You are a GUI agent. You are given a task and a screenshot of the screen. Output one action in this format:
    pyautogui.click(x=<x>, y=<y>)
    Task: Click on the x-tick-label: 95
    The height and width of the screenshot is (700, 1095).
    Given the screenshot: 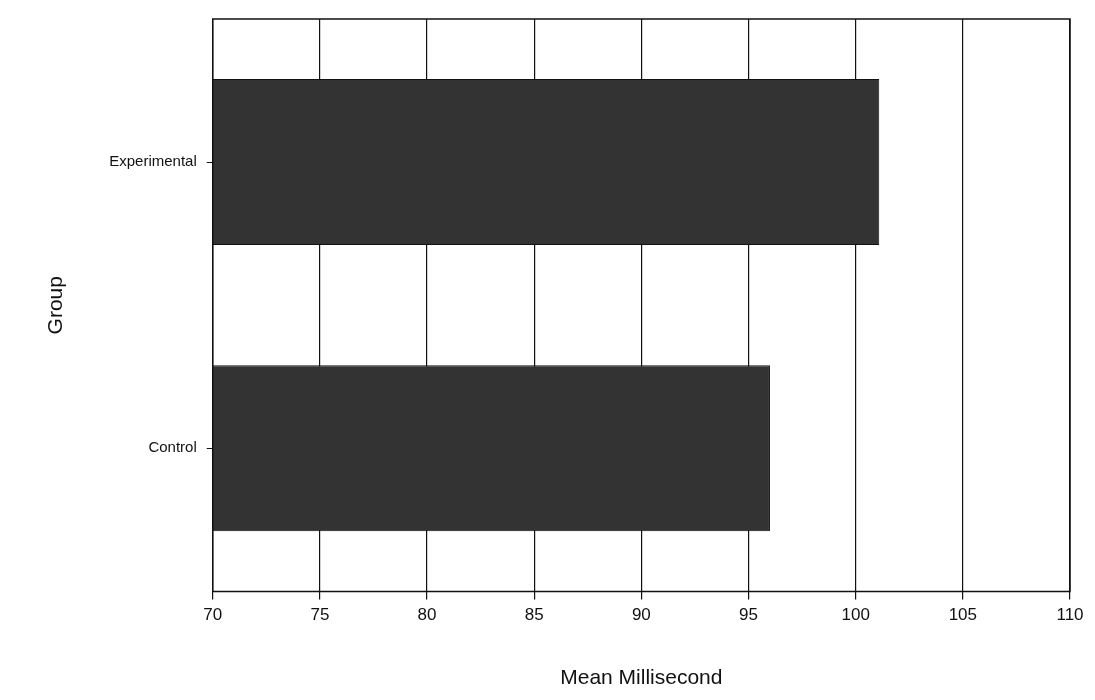 What is the action you would take?
    pyautogui.click(x=748, y=615)
    